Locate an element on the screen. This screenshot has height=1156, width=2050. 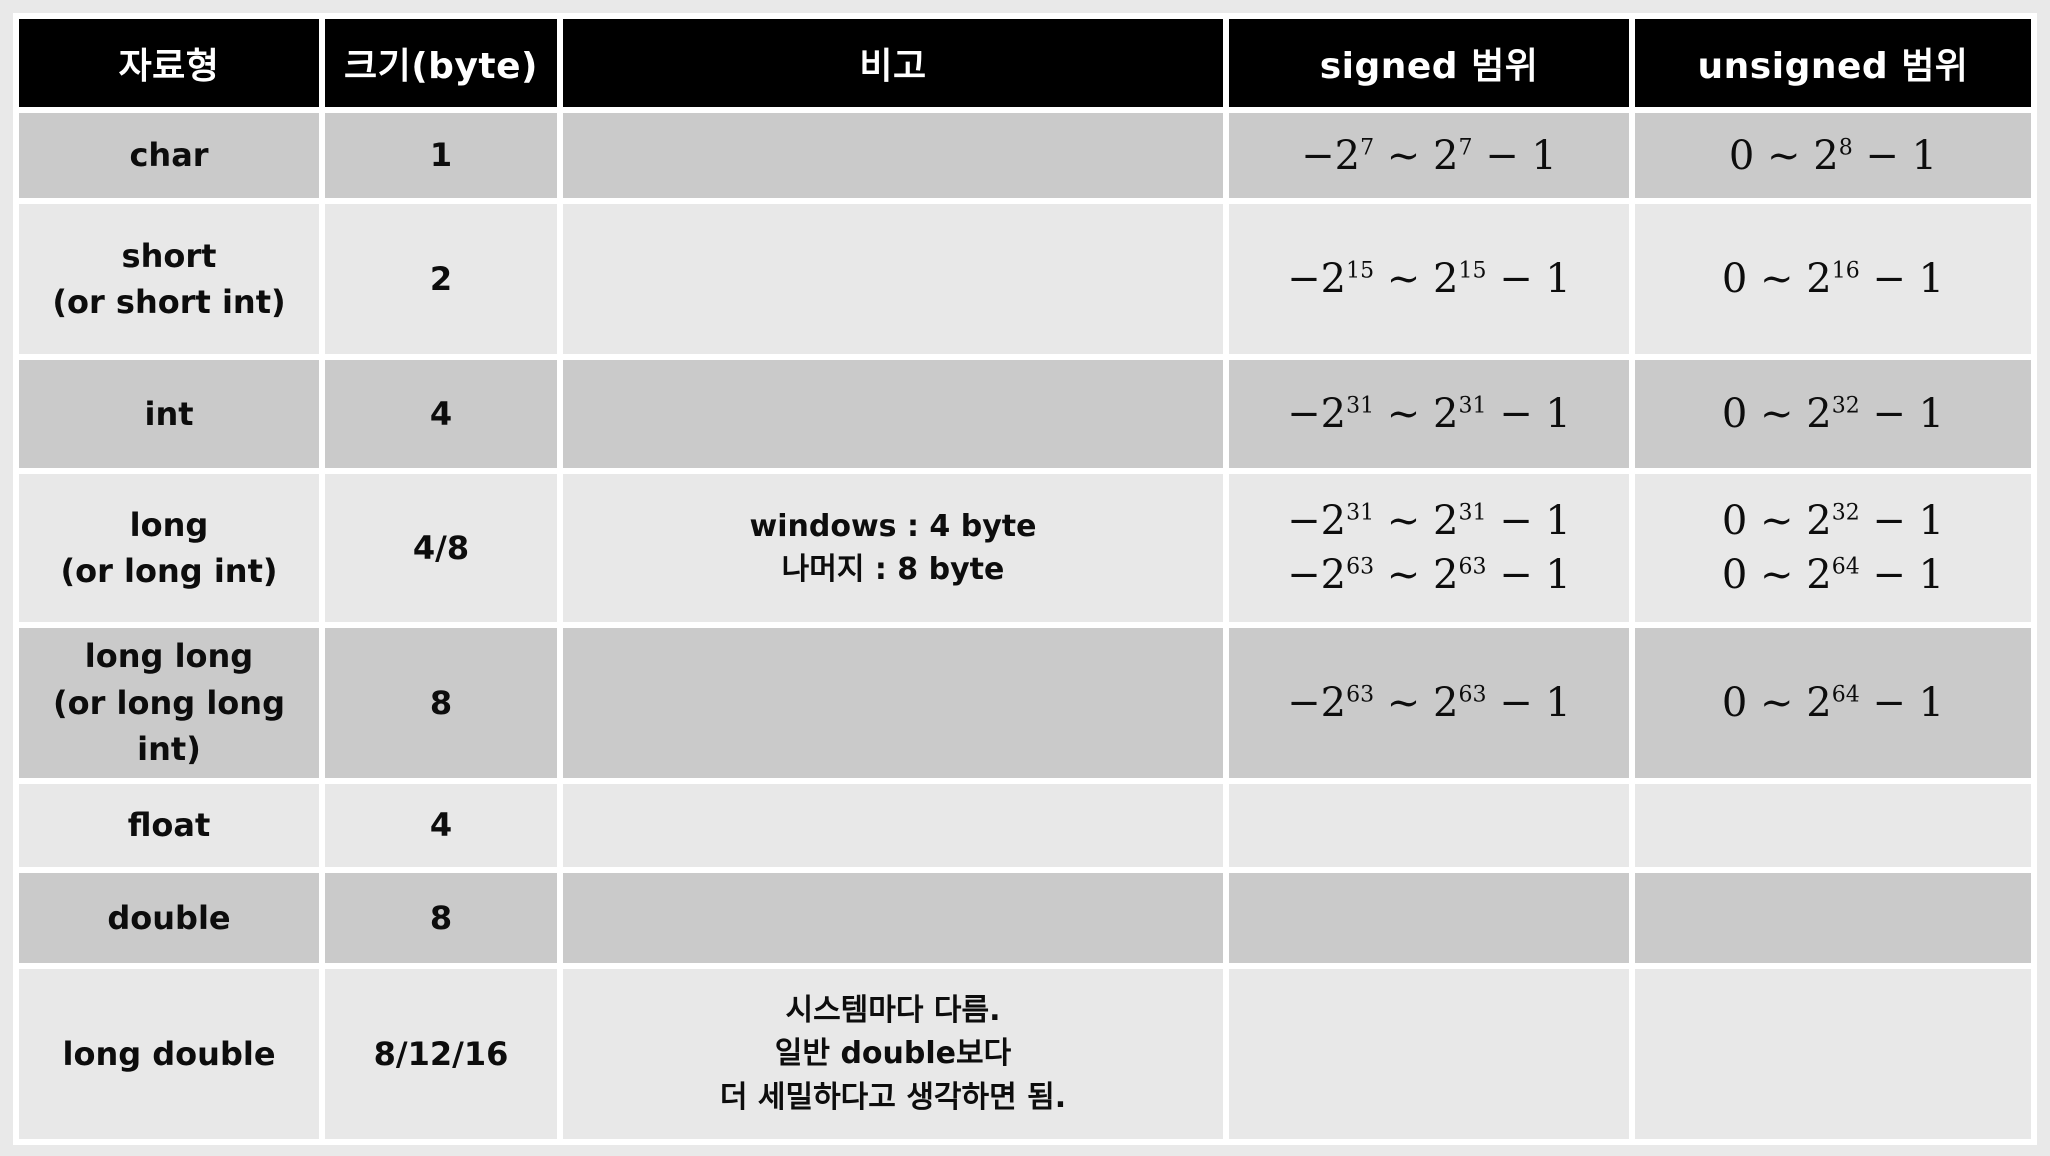
cell-datatype: short (or short int) is located at coordinates (169, 279).